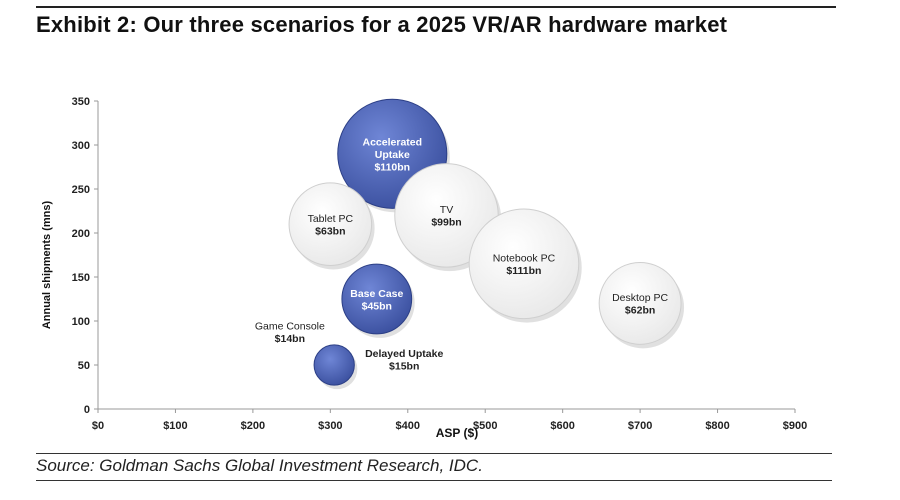 The image size is (900, 500). What do you see at coordinates (290, 339) in the screenshot?
I see `bubble-value-label: $14bn` at bounding box center [290, 339].